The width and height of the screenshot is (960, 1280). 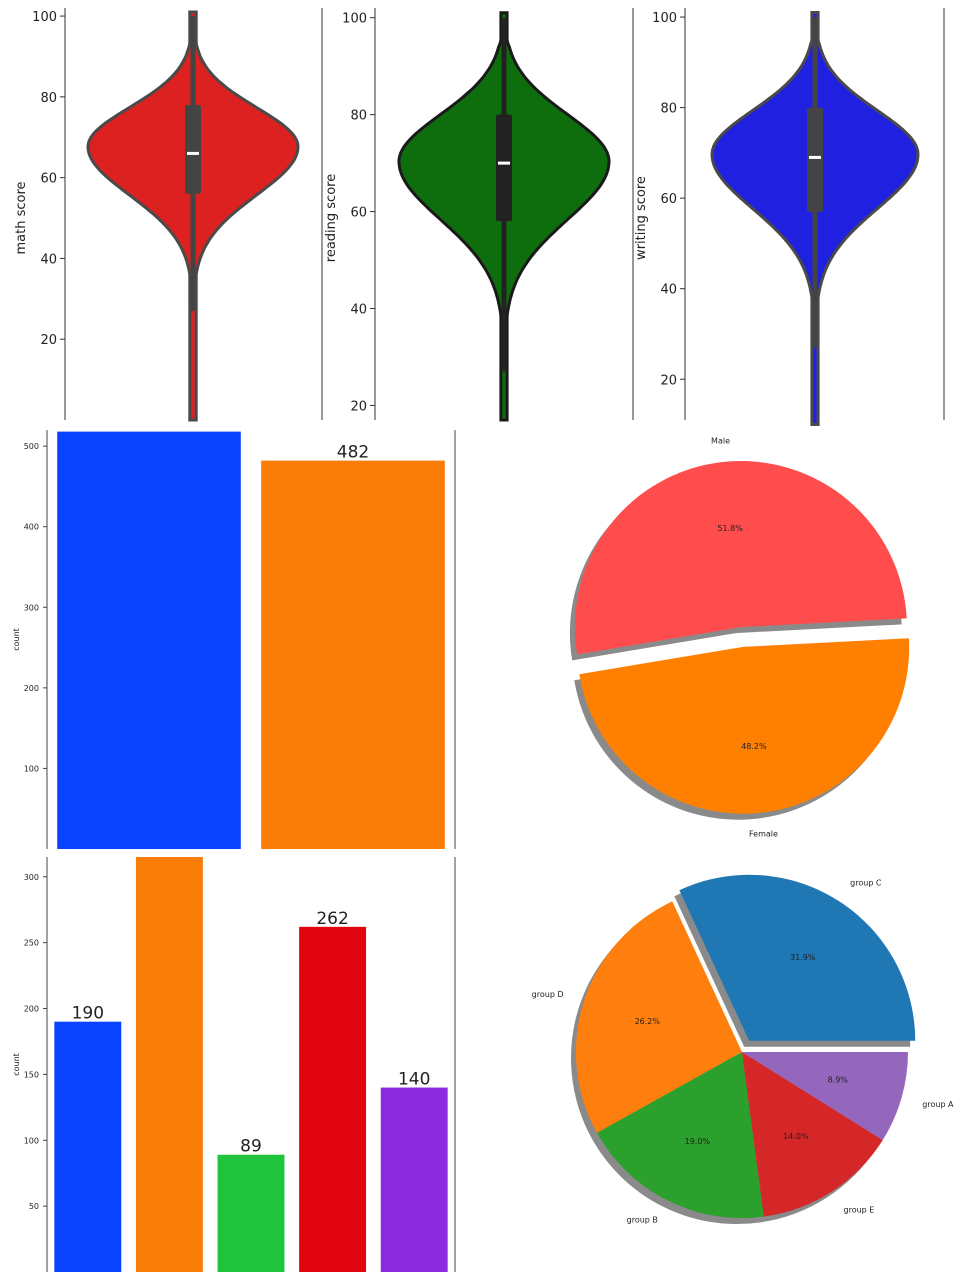 I want to click on y-tick-label: 250, so click(x=31, y=943).